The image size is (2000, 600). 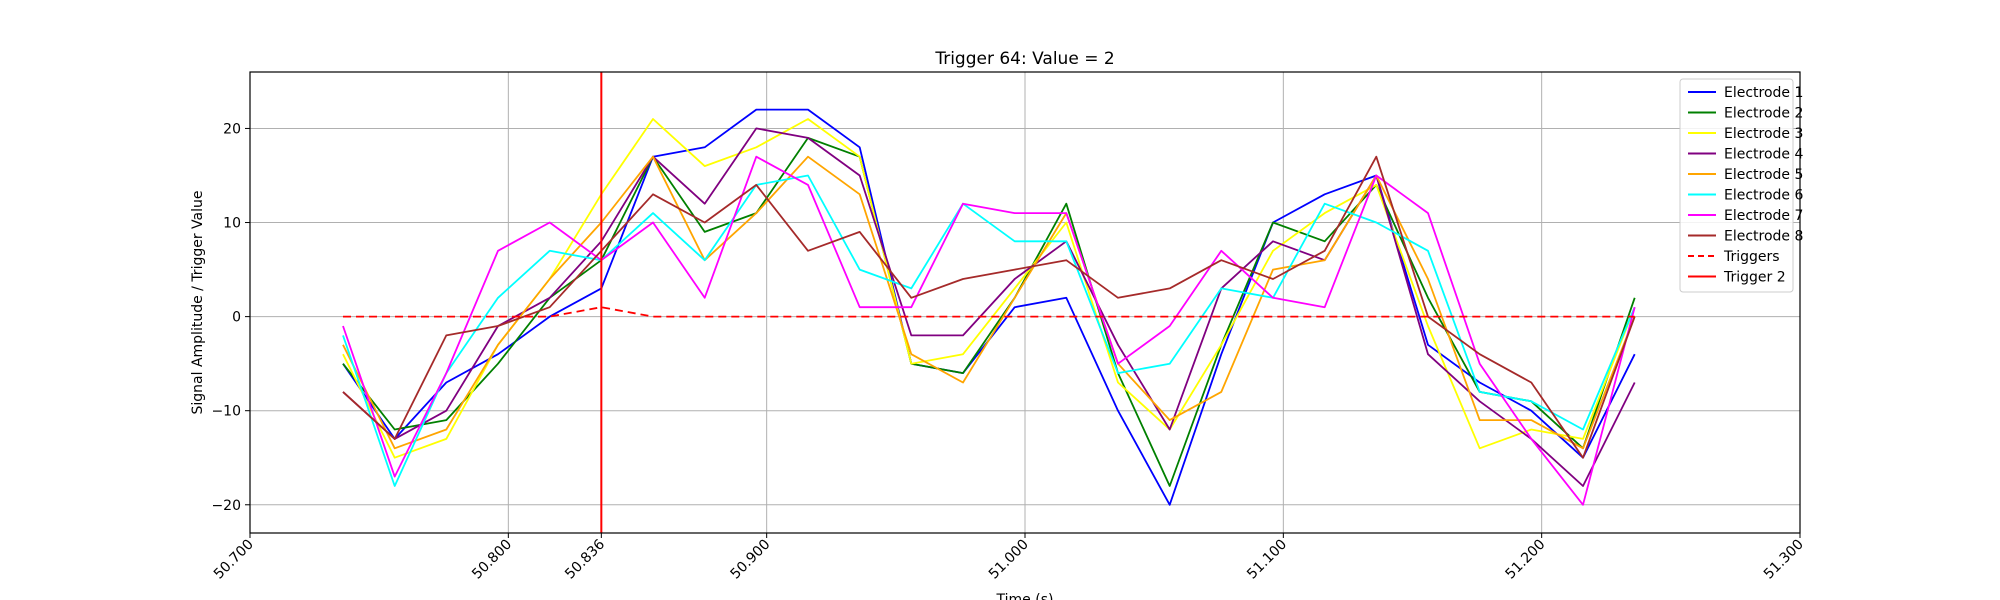 I want to click on y-axis-ticks: −20 −10 0 10 20, so click(x=230, y=317).